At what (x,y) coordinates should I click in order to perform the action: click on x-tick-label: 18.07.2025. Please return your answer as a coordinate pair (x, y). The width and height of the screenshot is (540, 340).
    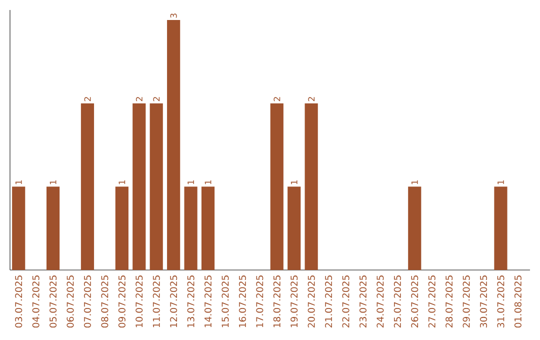
    Looking at the image, I should click on (276, 302).